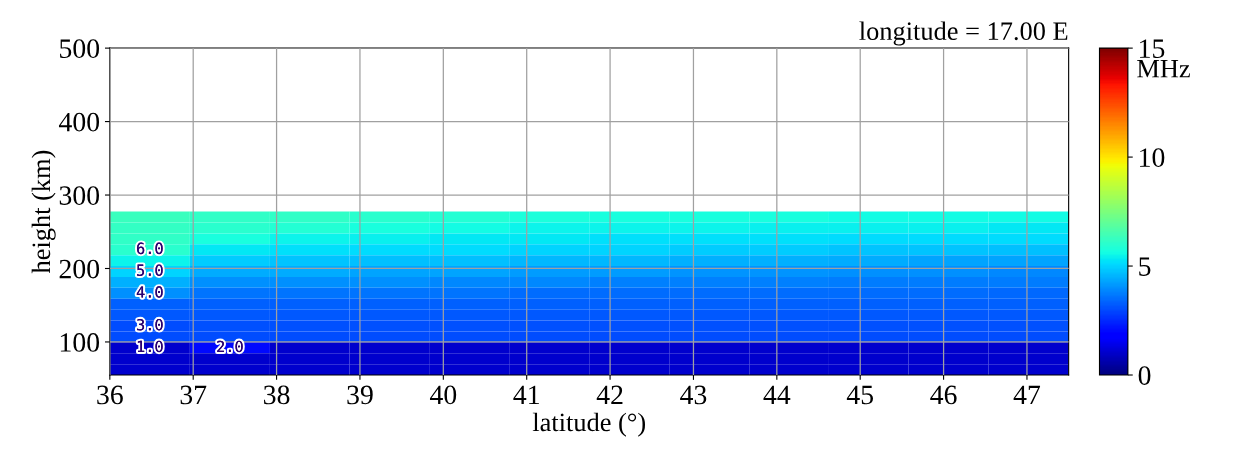 The height and width of the screenshot is (454, 1234). I want to click on y-tick-label: 200, so click(79, 269).